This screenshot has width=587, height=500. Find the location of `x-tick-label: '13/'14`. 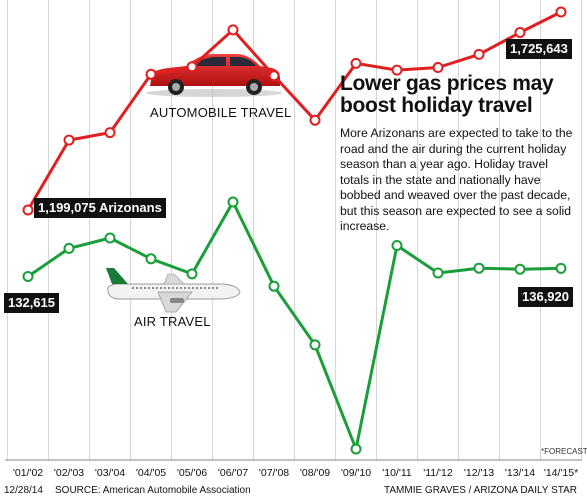

x-tick-label: '13/'14 is located at coordinates (520, 473).